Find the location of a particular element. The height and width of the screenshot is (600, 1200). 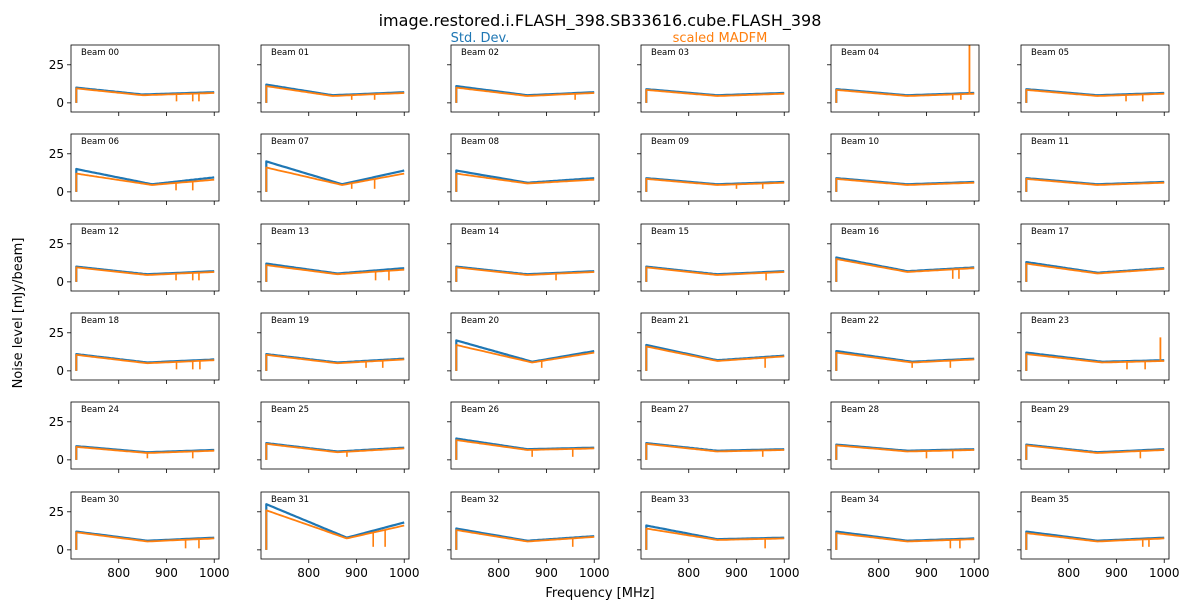

panel-16: Beam 16 is located at coordinates (903, 259).